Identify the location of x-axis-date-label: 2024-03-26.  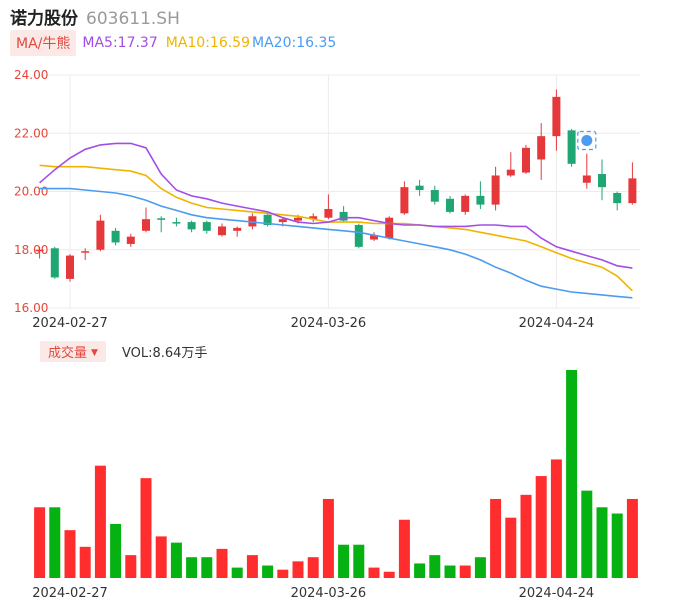
(329, 323).